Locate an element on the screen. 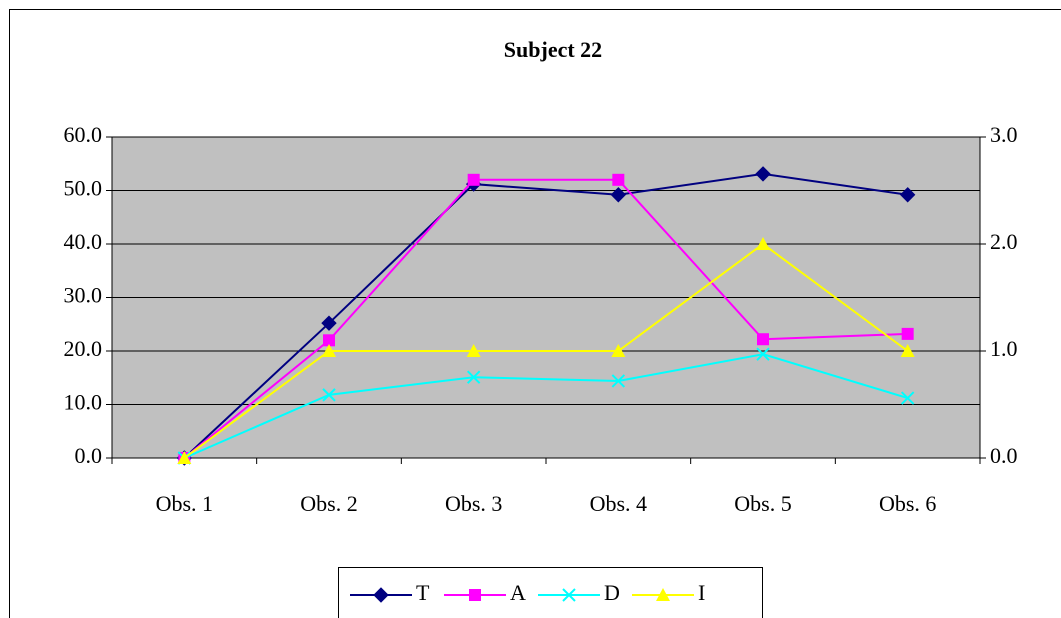  legend-box is located at coordinates (550, 592).